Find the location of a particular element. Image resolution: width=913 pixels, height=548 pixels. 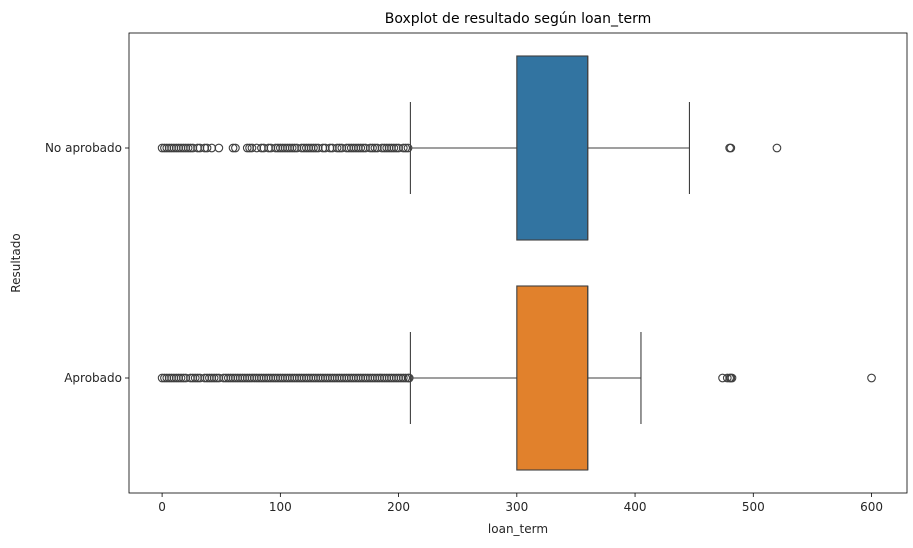

y-tick-label: No aprobado is located at coordinates (83, 148).